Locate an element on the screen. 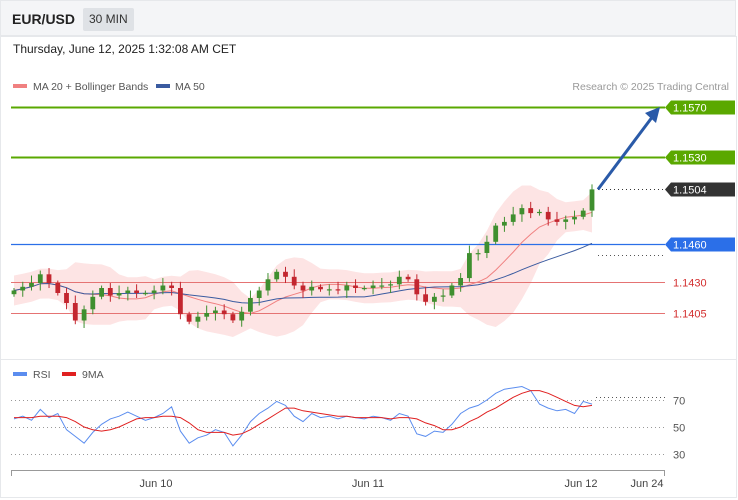 This screenshot has height=500, width=738. forecast-arrow-head is located at coordinates (652, 115).